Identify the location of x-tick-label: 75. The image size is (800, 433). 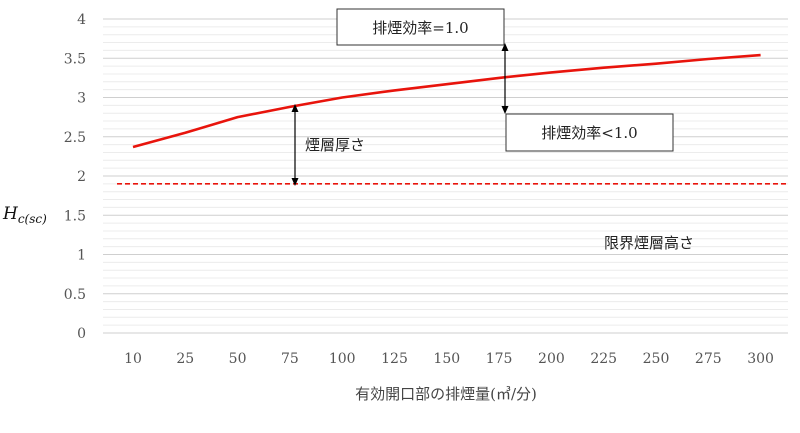
(290, 359).